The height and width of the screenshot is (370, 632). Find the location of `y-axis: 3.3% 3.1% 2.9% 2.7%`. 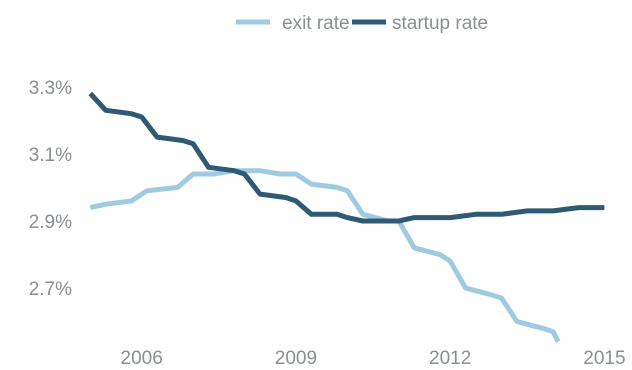

y-axis: 3.3% 3.1% 2.9% 2.7% is located at coordinates (50, 189).